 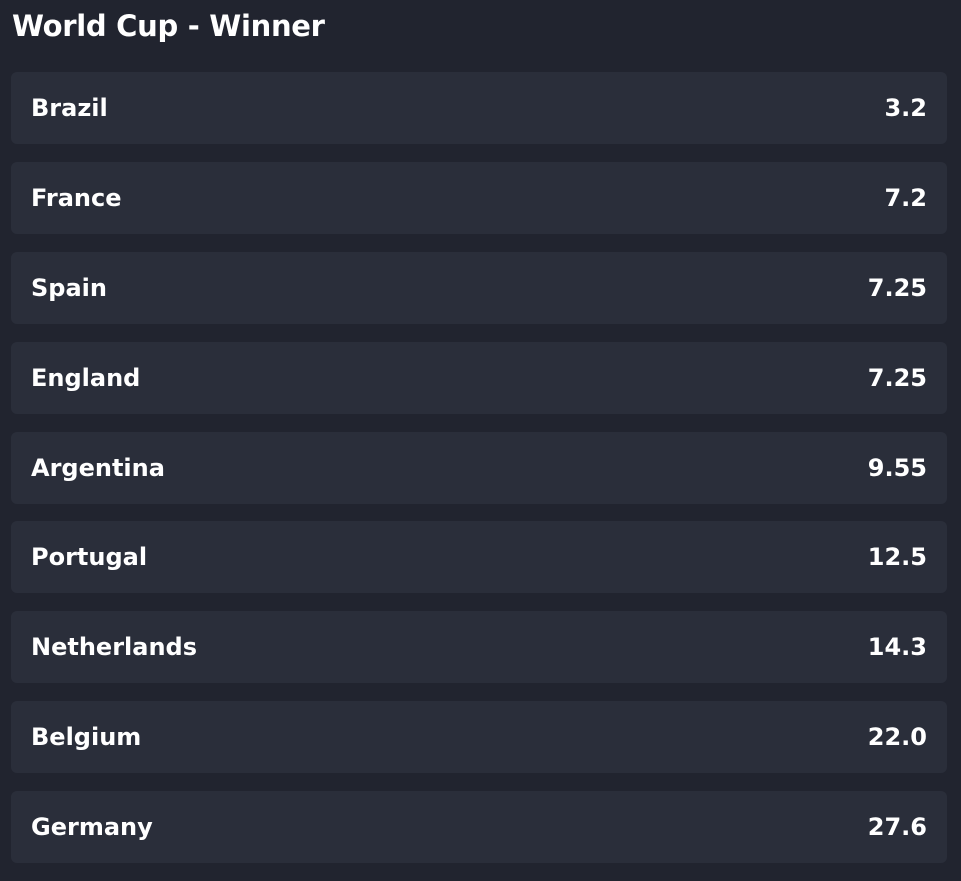 What do you see at coordinates (92, 827) in the screenshot?
I see `team-name: Germany` at bounding box center [92, 827].